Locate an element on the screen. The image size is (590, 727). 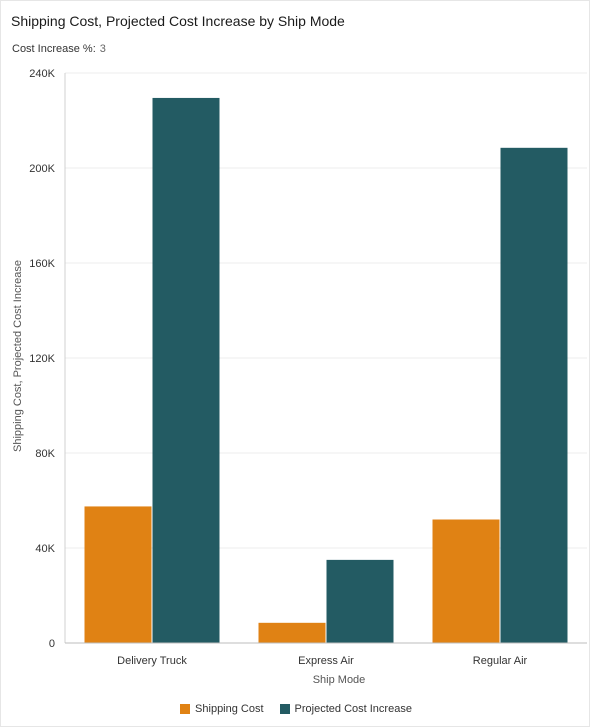
y-tick-label-1: 40K is located at coordinates (45, 549).